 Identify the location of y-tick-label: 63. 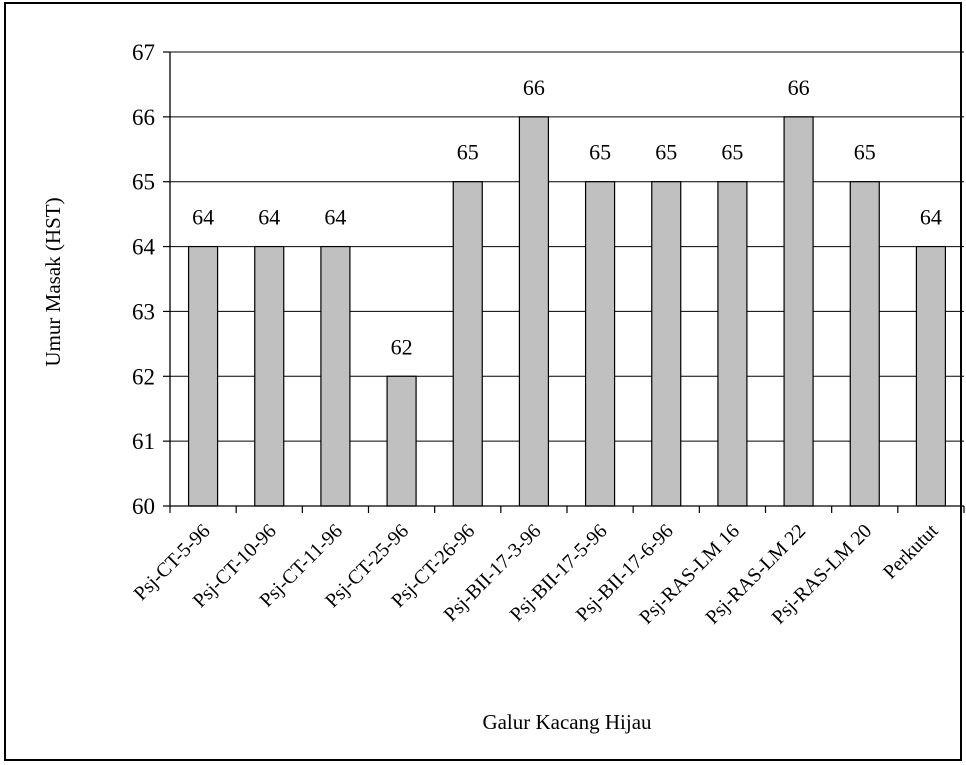
(143, 311).